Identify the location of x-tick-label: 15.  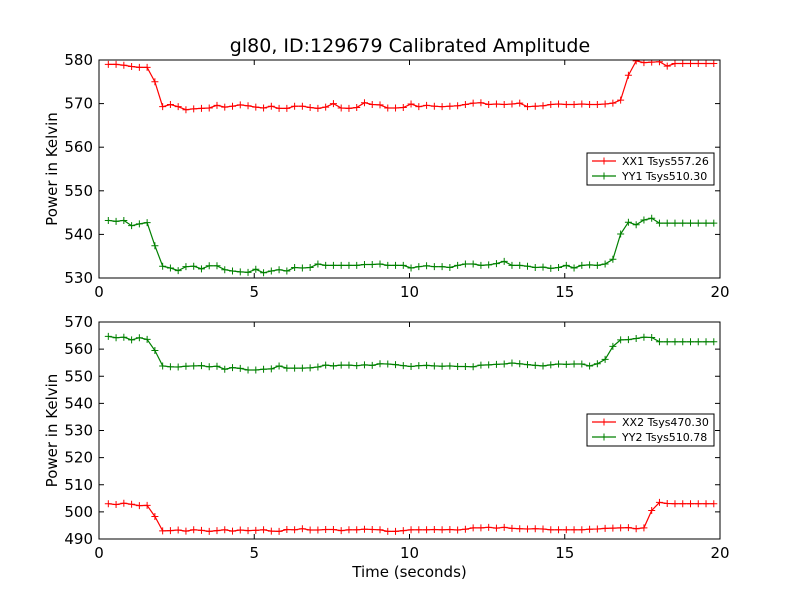
(564, 292).